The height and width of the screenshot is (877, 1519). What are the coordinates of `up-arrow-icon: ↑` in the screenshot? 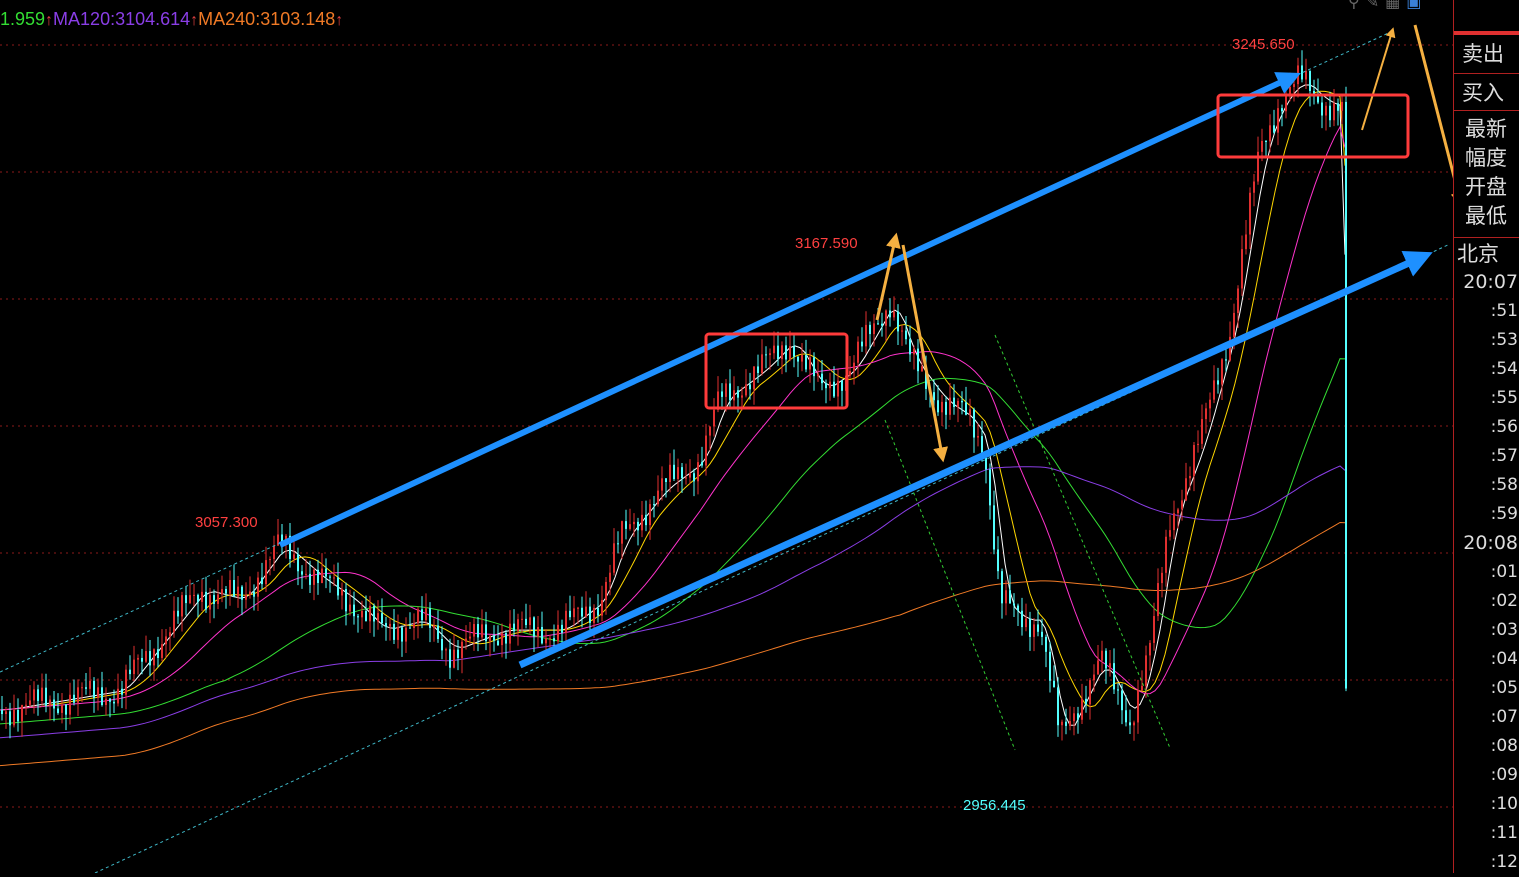 It's located at (339, 20).